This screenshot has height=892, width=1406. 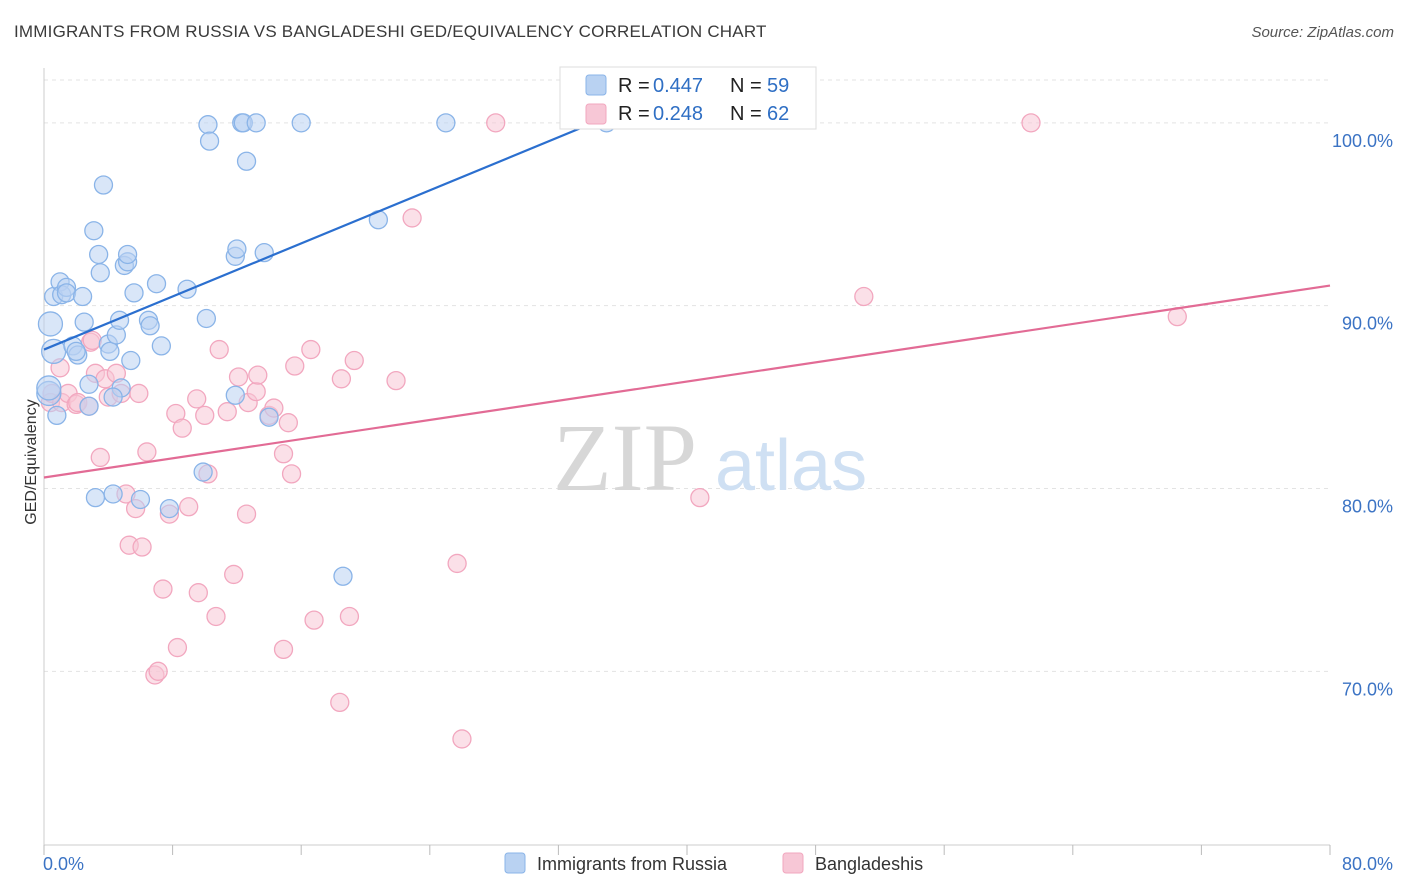 What do you see at coordinates (678, 114) in the screenshot?
I see `stats-r-value-bangladeshi: 0.248` at bounding box center [678, 114].